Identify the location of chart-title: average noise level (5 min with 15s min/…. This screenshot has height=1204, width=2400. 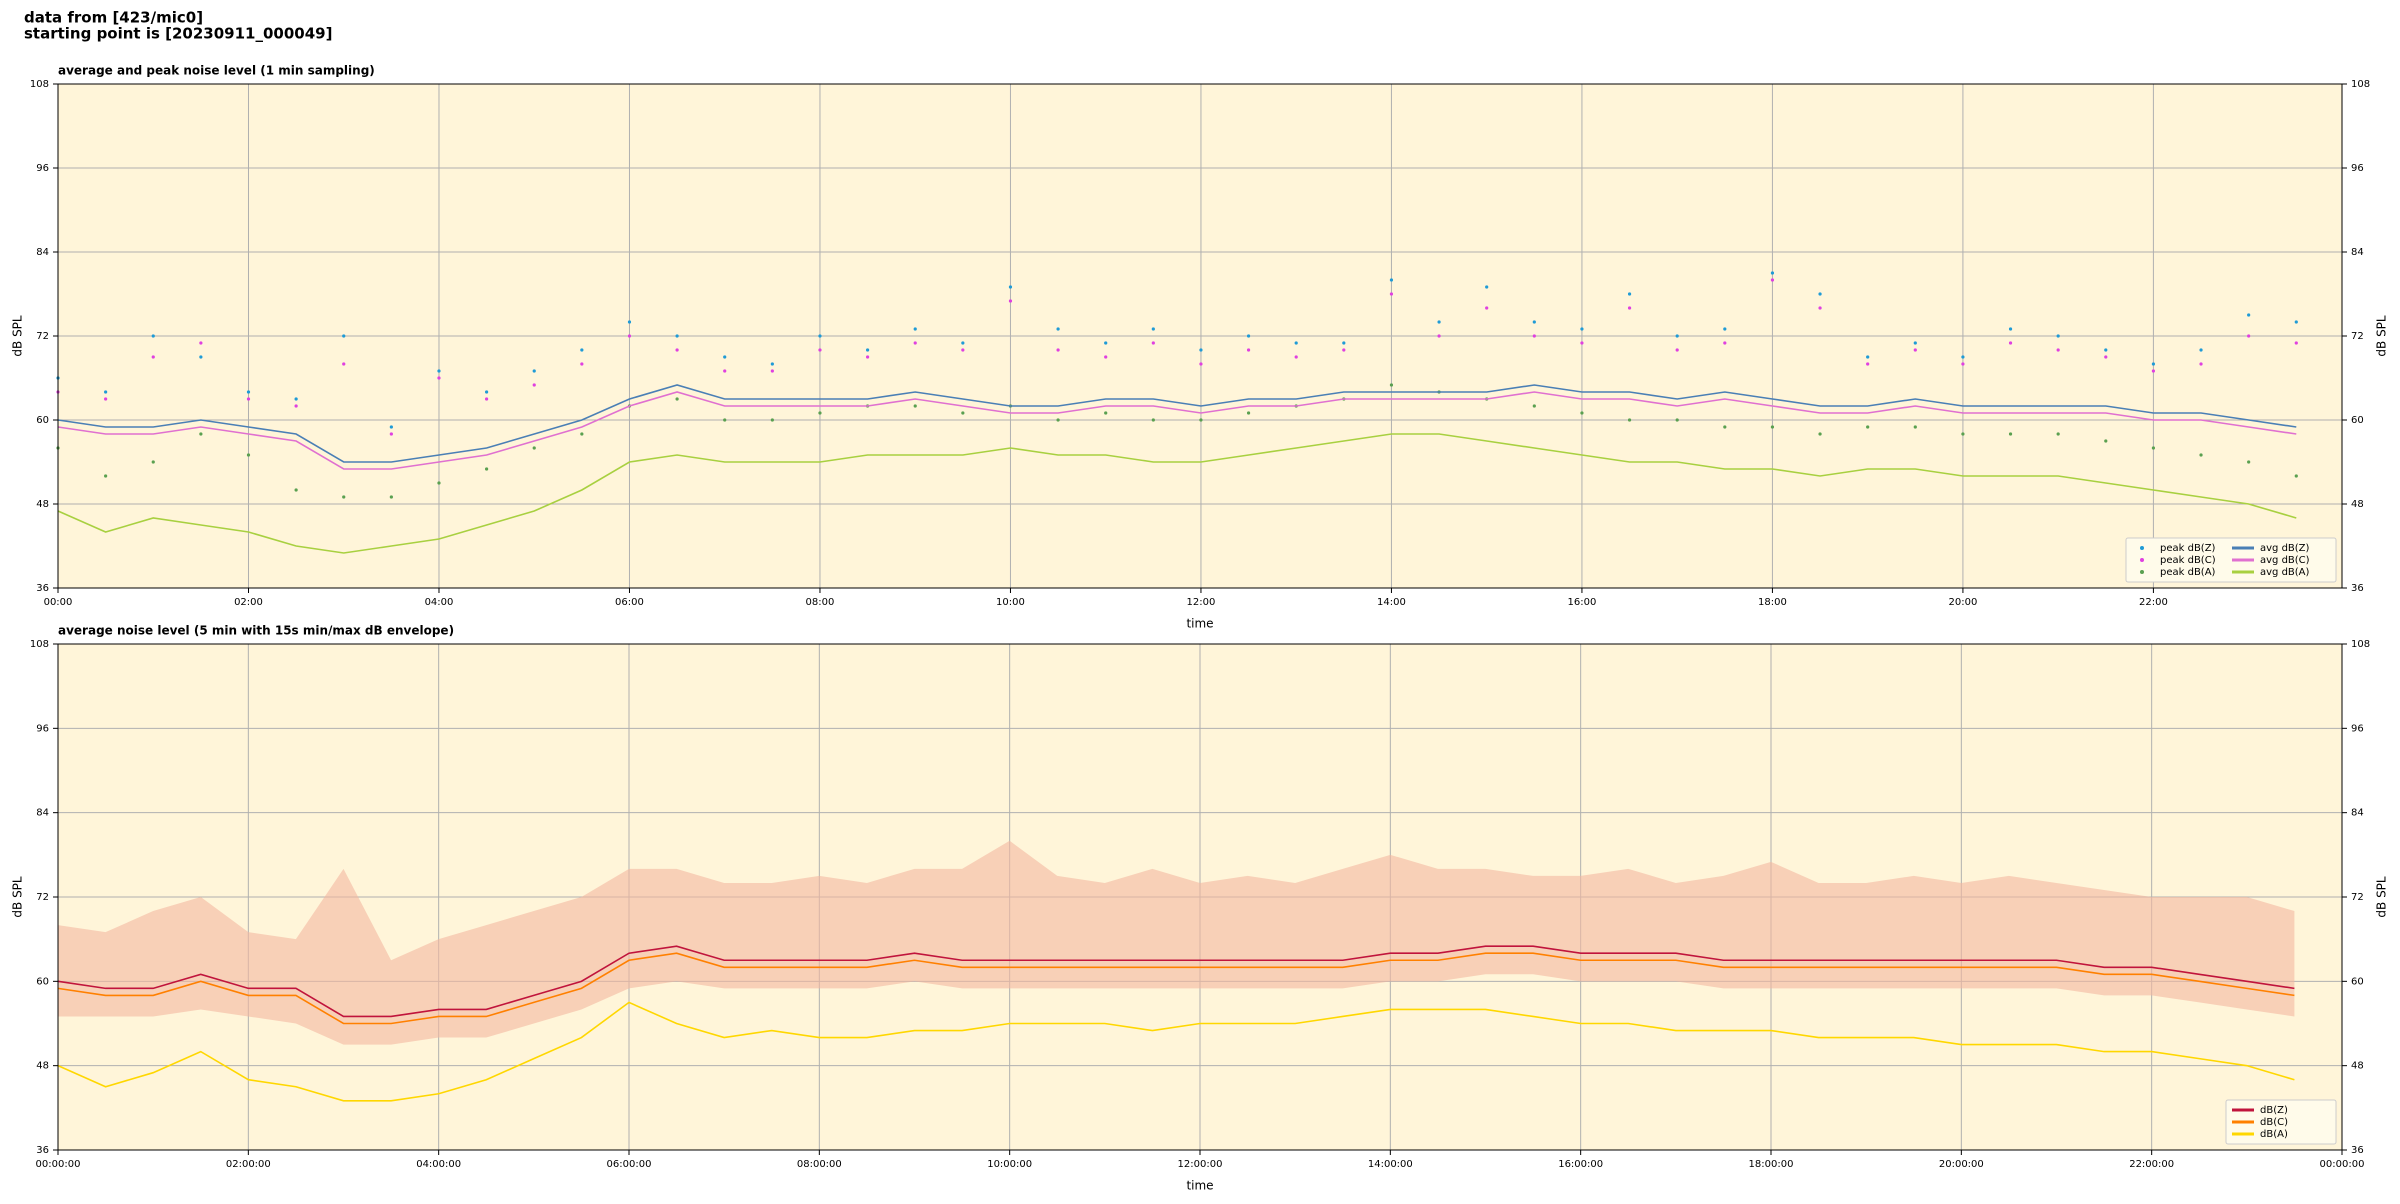
(256, 631).